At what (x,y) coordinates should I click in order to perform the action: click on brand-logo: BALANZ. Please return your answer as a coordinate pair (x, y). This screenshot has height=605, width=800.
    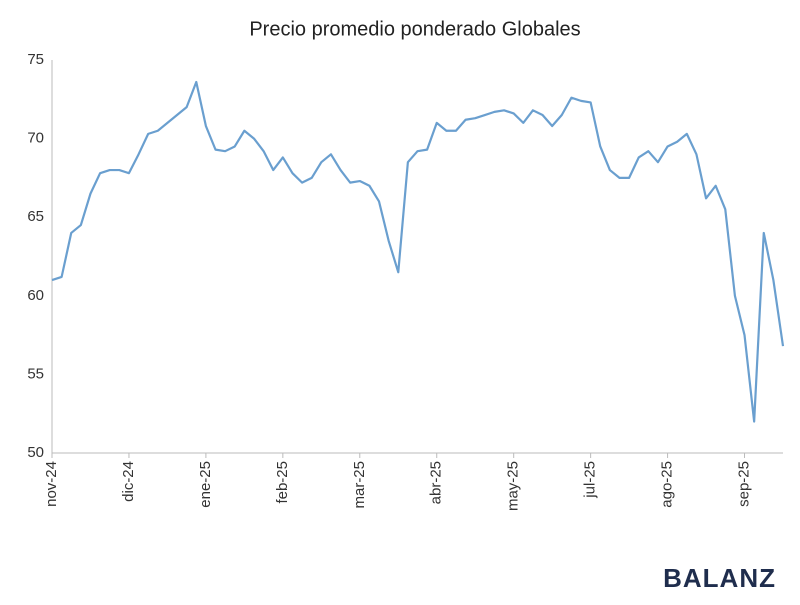
    Looking at the image, I should click on (719, 578).